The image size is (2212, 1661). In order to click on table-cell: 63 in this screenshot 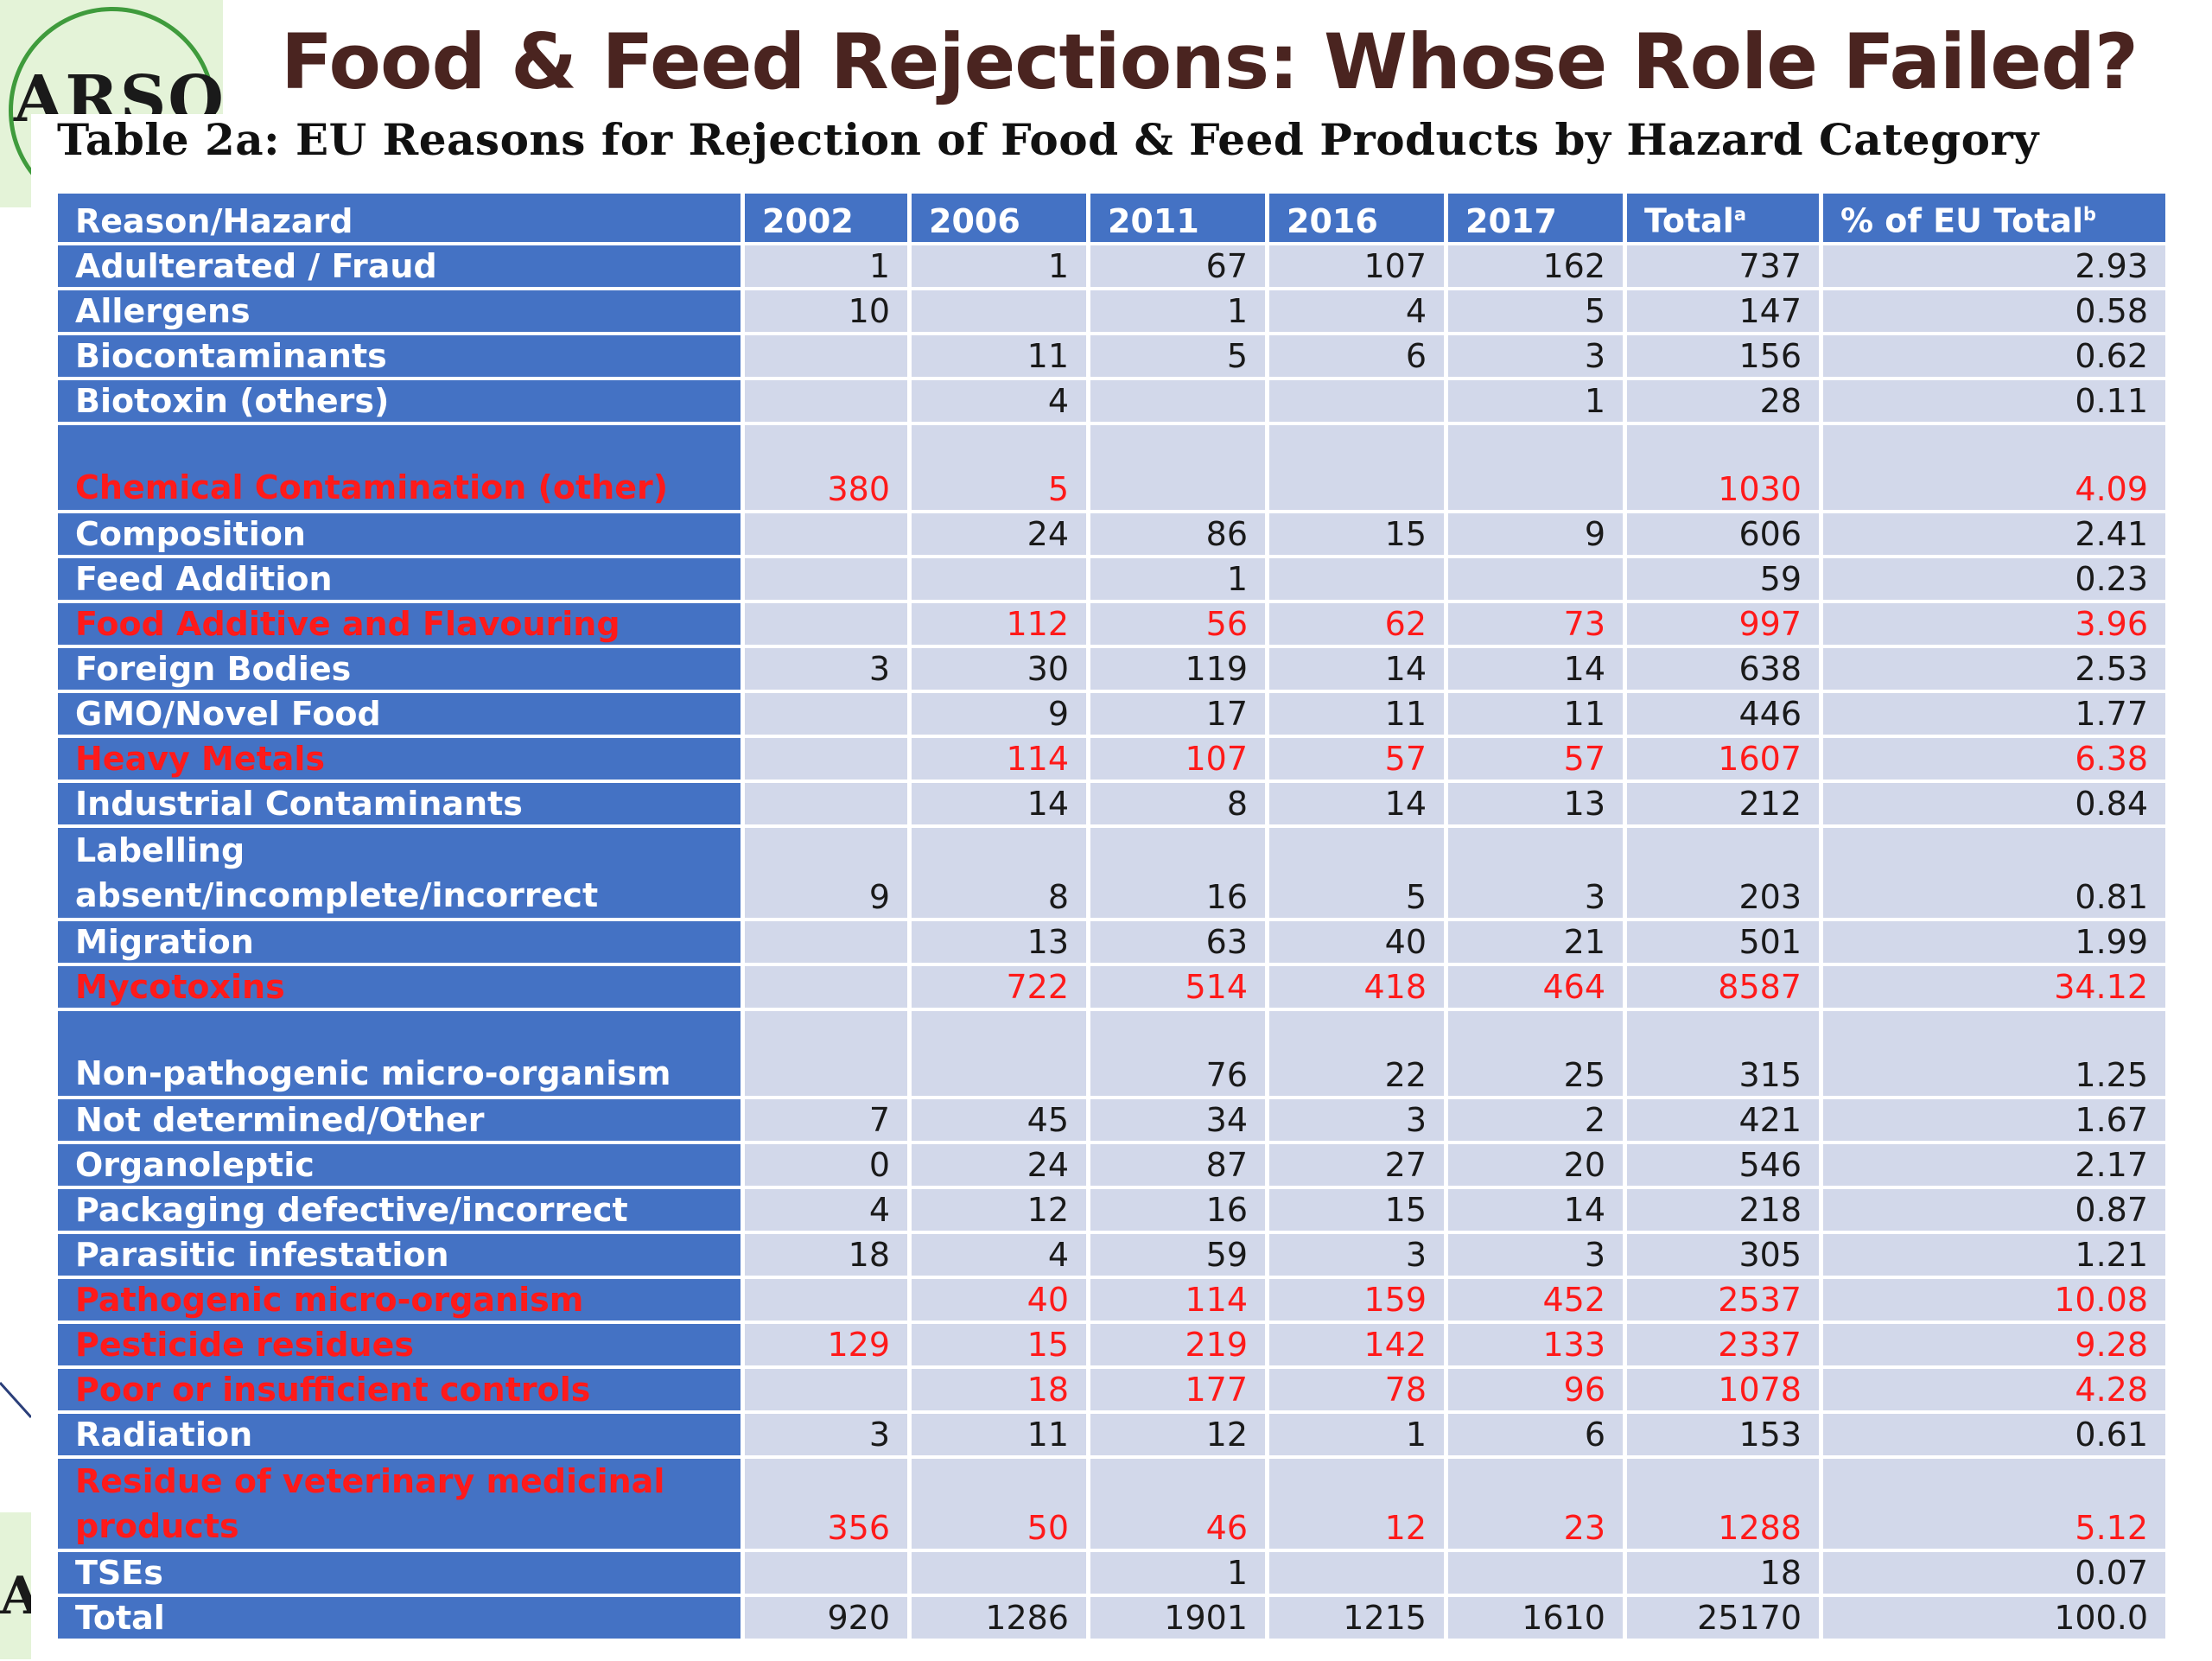, I will do `click(1177, 941)`.